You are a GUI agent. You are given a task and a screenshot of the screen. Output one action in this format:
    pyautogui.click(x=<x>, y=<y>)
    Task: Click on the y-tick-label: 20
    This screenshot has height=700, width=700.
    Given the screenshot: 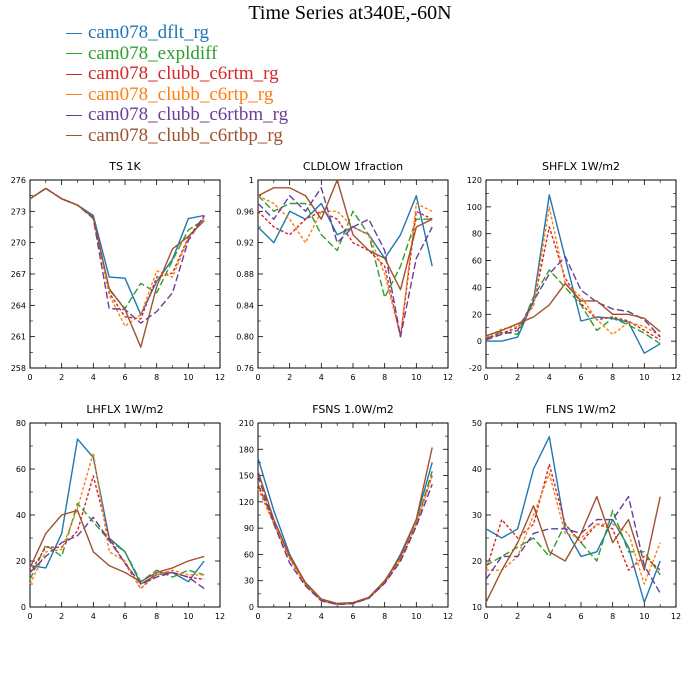 What is the action you would take?
    pyautogui.click(x=477, y=314)
    